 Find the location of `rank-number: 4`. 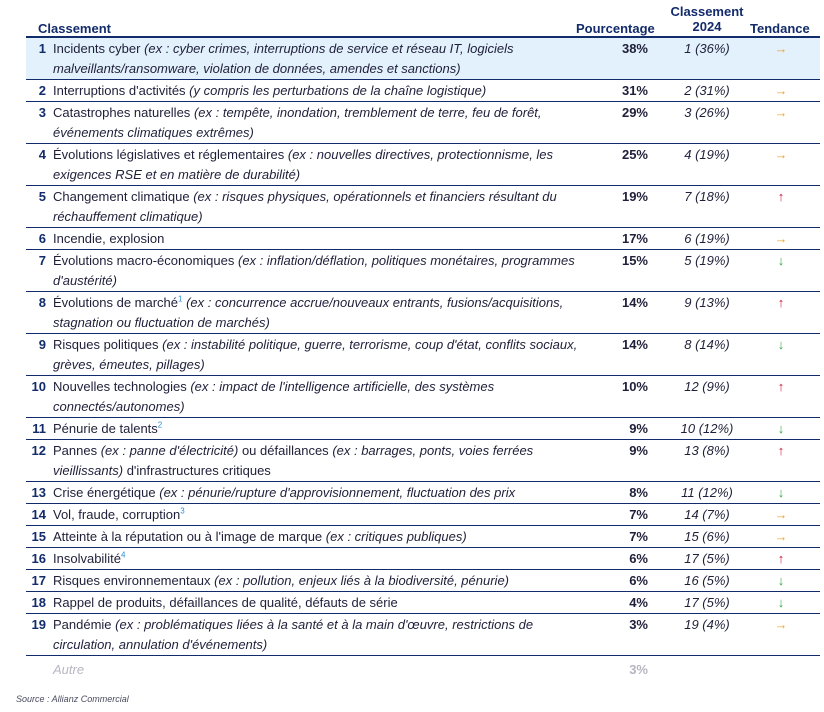

rank-number: 4 is located at coordinates (42, 154).